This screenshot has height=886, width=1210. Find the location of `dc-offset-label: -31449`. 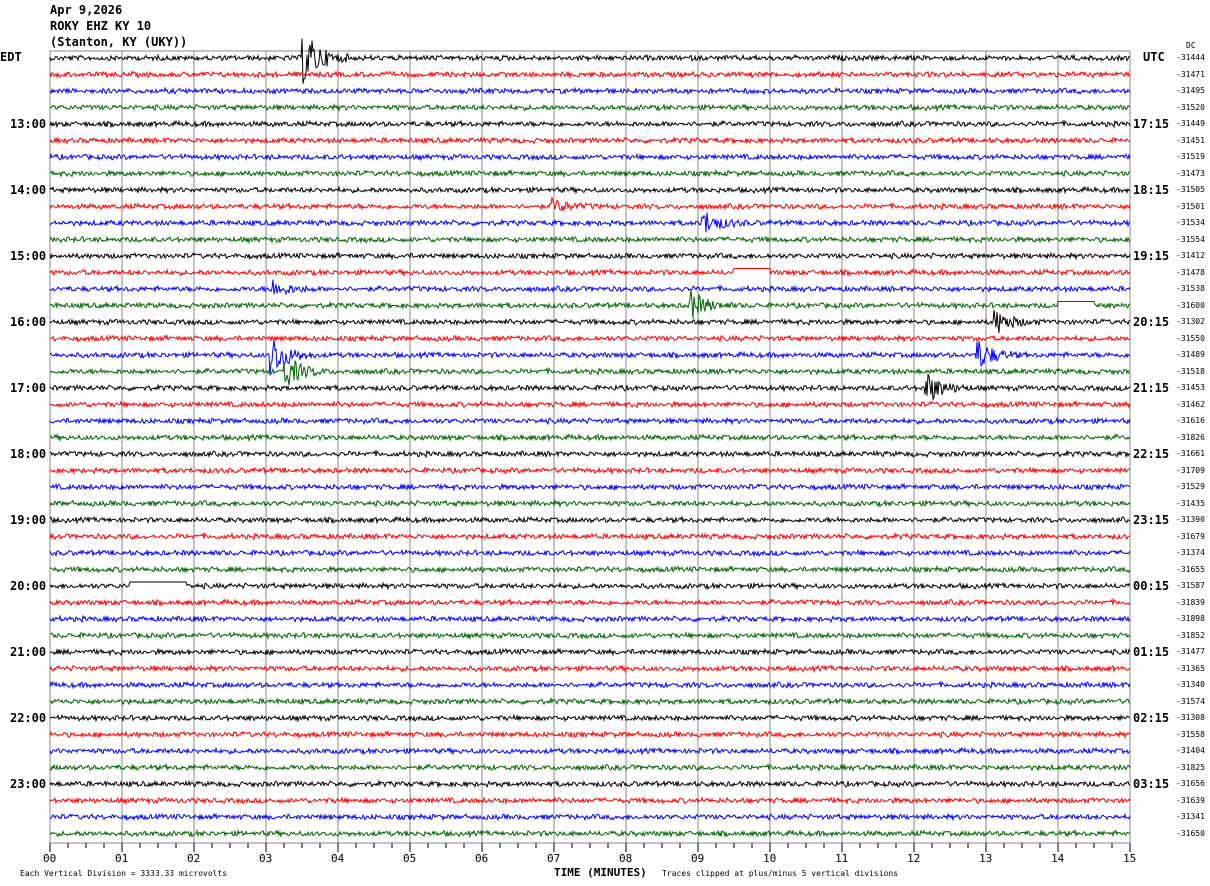

dc-offset-label: -31449 is located at coordinates (1190, 123).